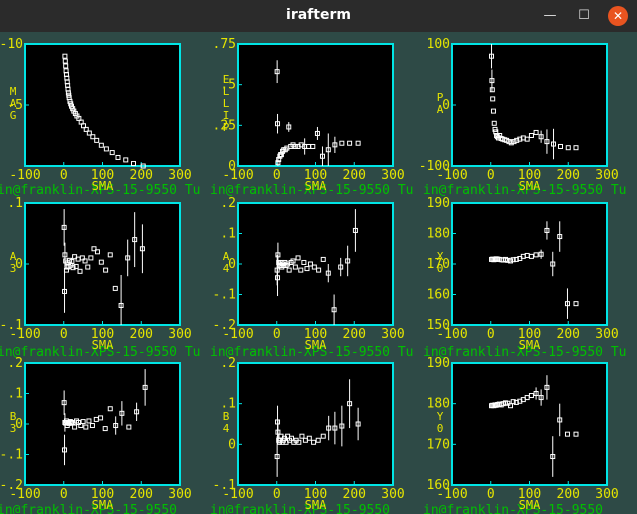 Image resolution: width=637 pixels, height=514 pixels. I want to click on y-axis-label-char: X, so click(440, 256).